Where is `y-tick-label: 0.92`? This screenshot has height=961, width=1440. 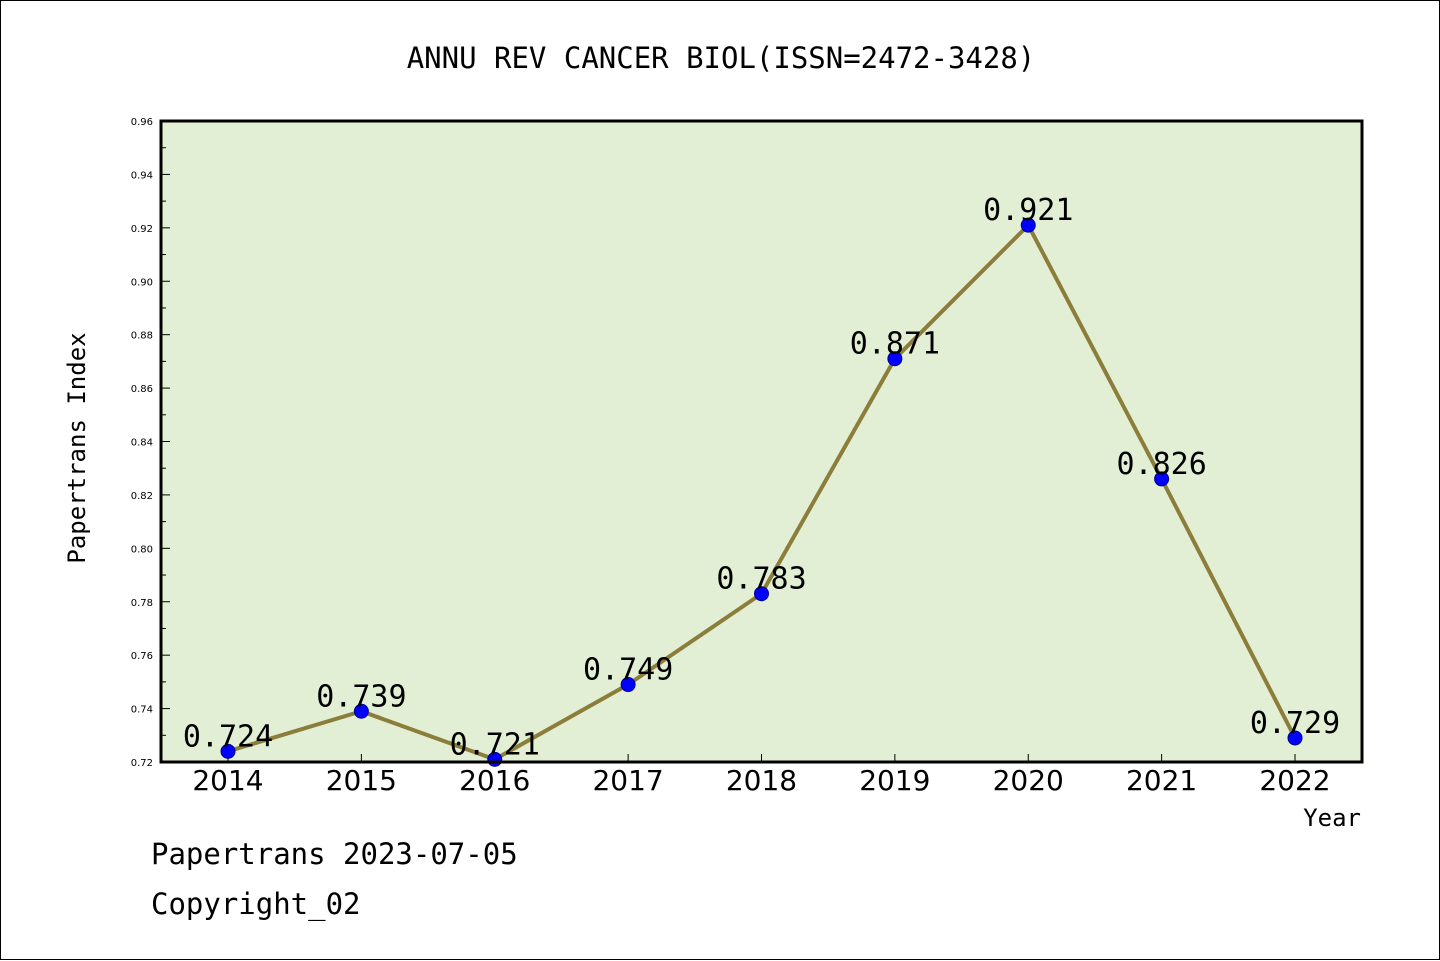 y-tick-label: 0.92 is located at coordinates (142, 229).